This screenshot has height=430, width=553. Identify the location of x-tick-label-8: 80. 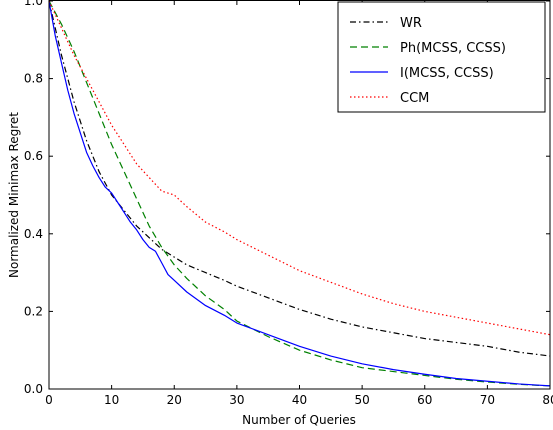
(547, 400).